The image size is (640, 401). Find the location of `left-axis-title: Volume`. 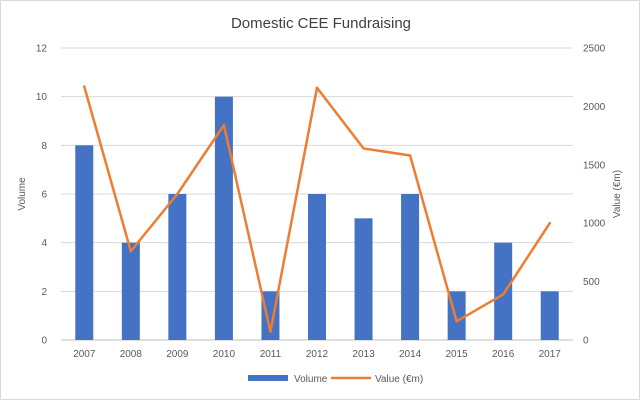

left-axis-title: Volume is located at coordinates (22, 194).